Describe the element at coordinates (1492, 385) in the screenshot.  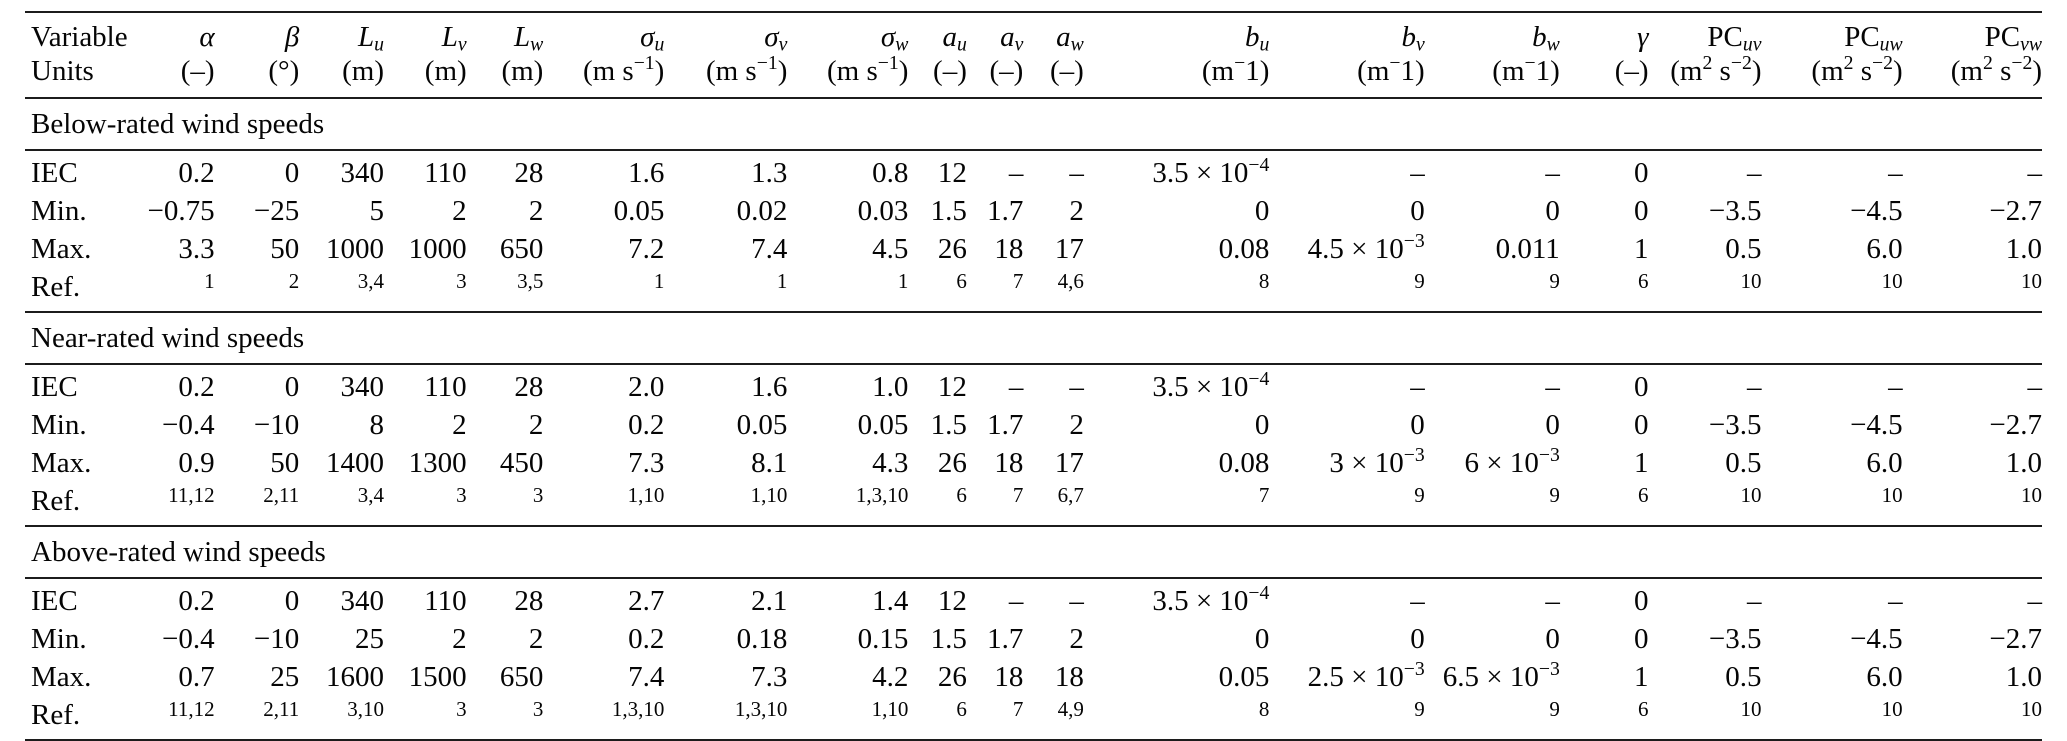
I see `value-cell-bw: –` at that location.